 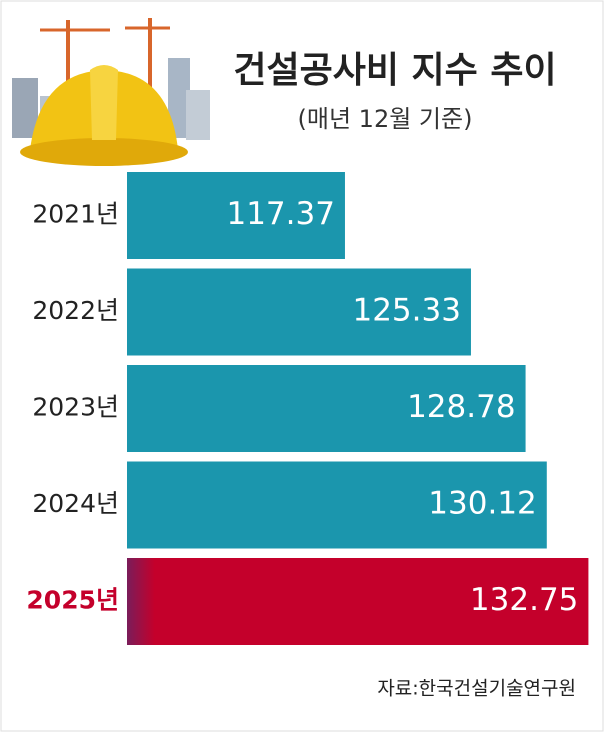 I want to click on value-label: 117.37, so click(x=280, y=214).